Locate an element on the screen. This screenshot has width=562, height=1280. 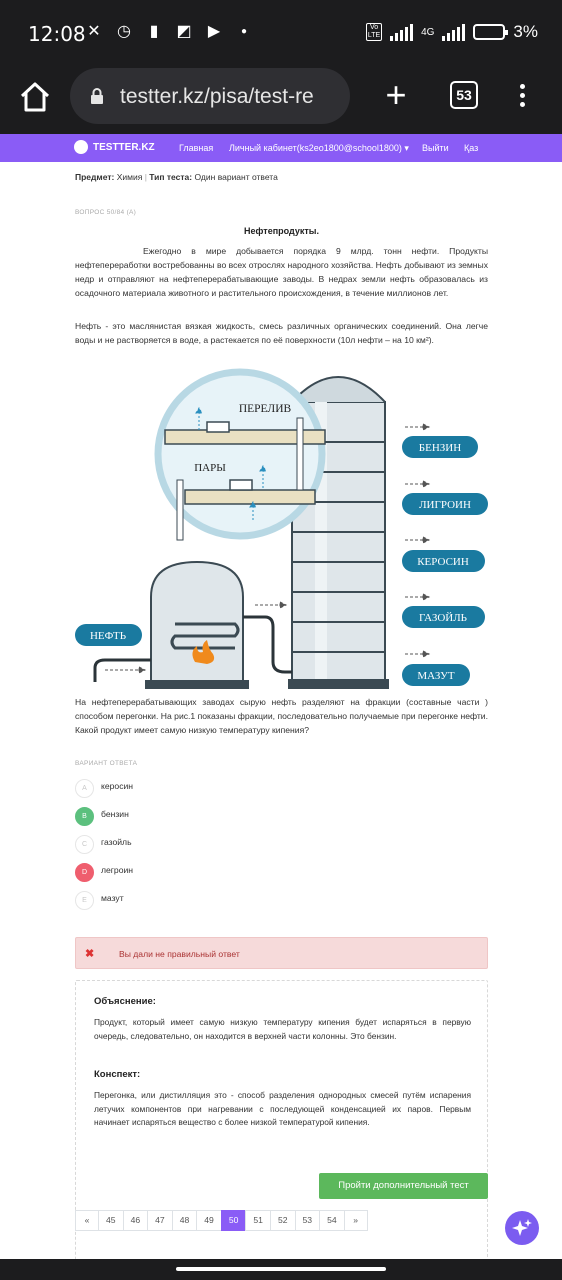
option-text: мазут is located at coordinates (112, 898).